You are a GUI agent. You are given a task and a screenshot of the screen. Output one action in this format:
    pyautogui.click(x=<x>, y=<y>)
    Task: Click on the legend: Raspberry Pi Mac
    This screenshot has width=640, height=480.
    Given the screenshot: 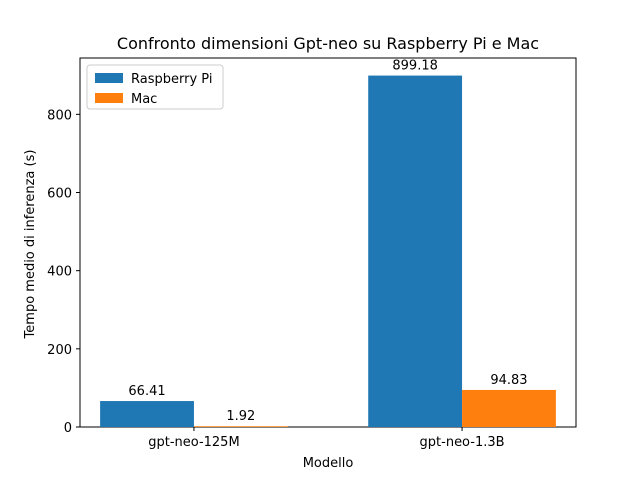 What is the action you would take?
    pyautogui.click(x=155, y=87)
    